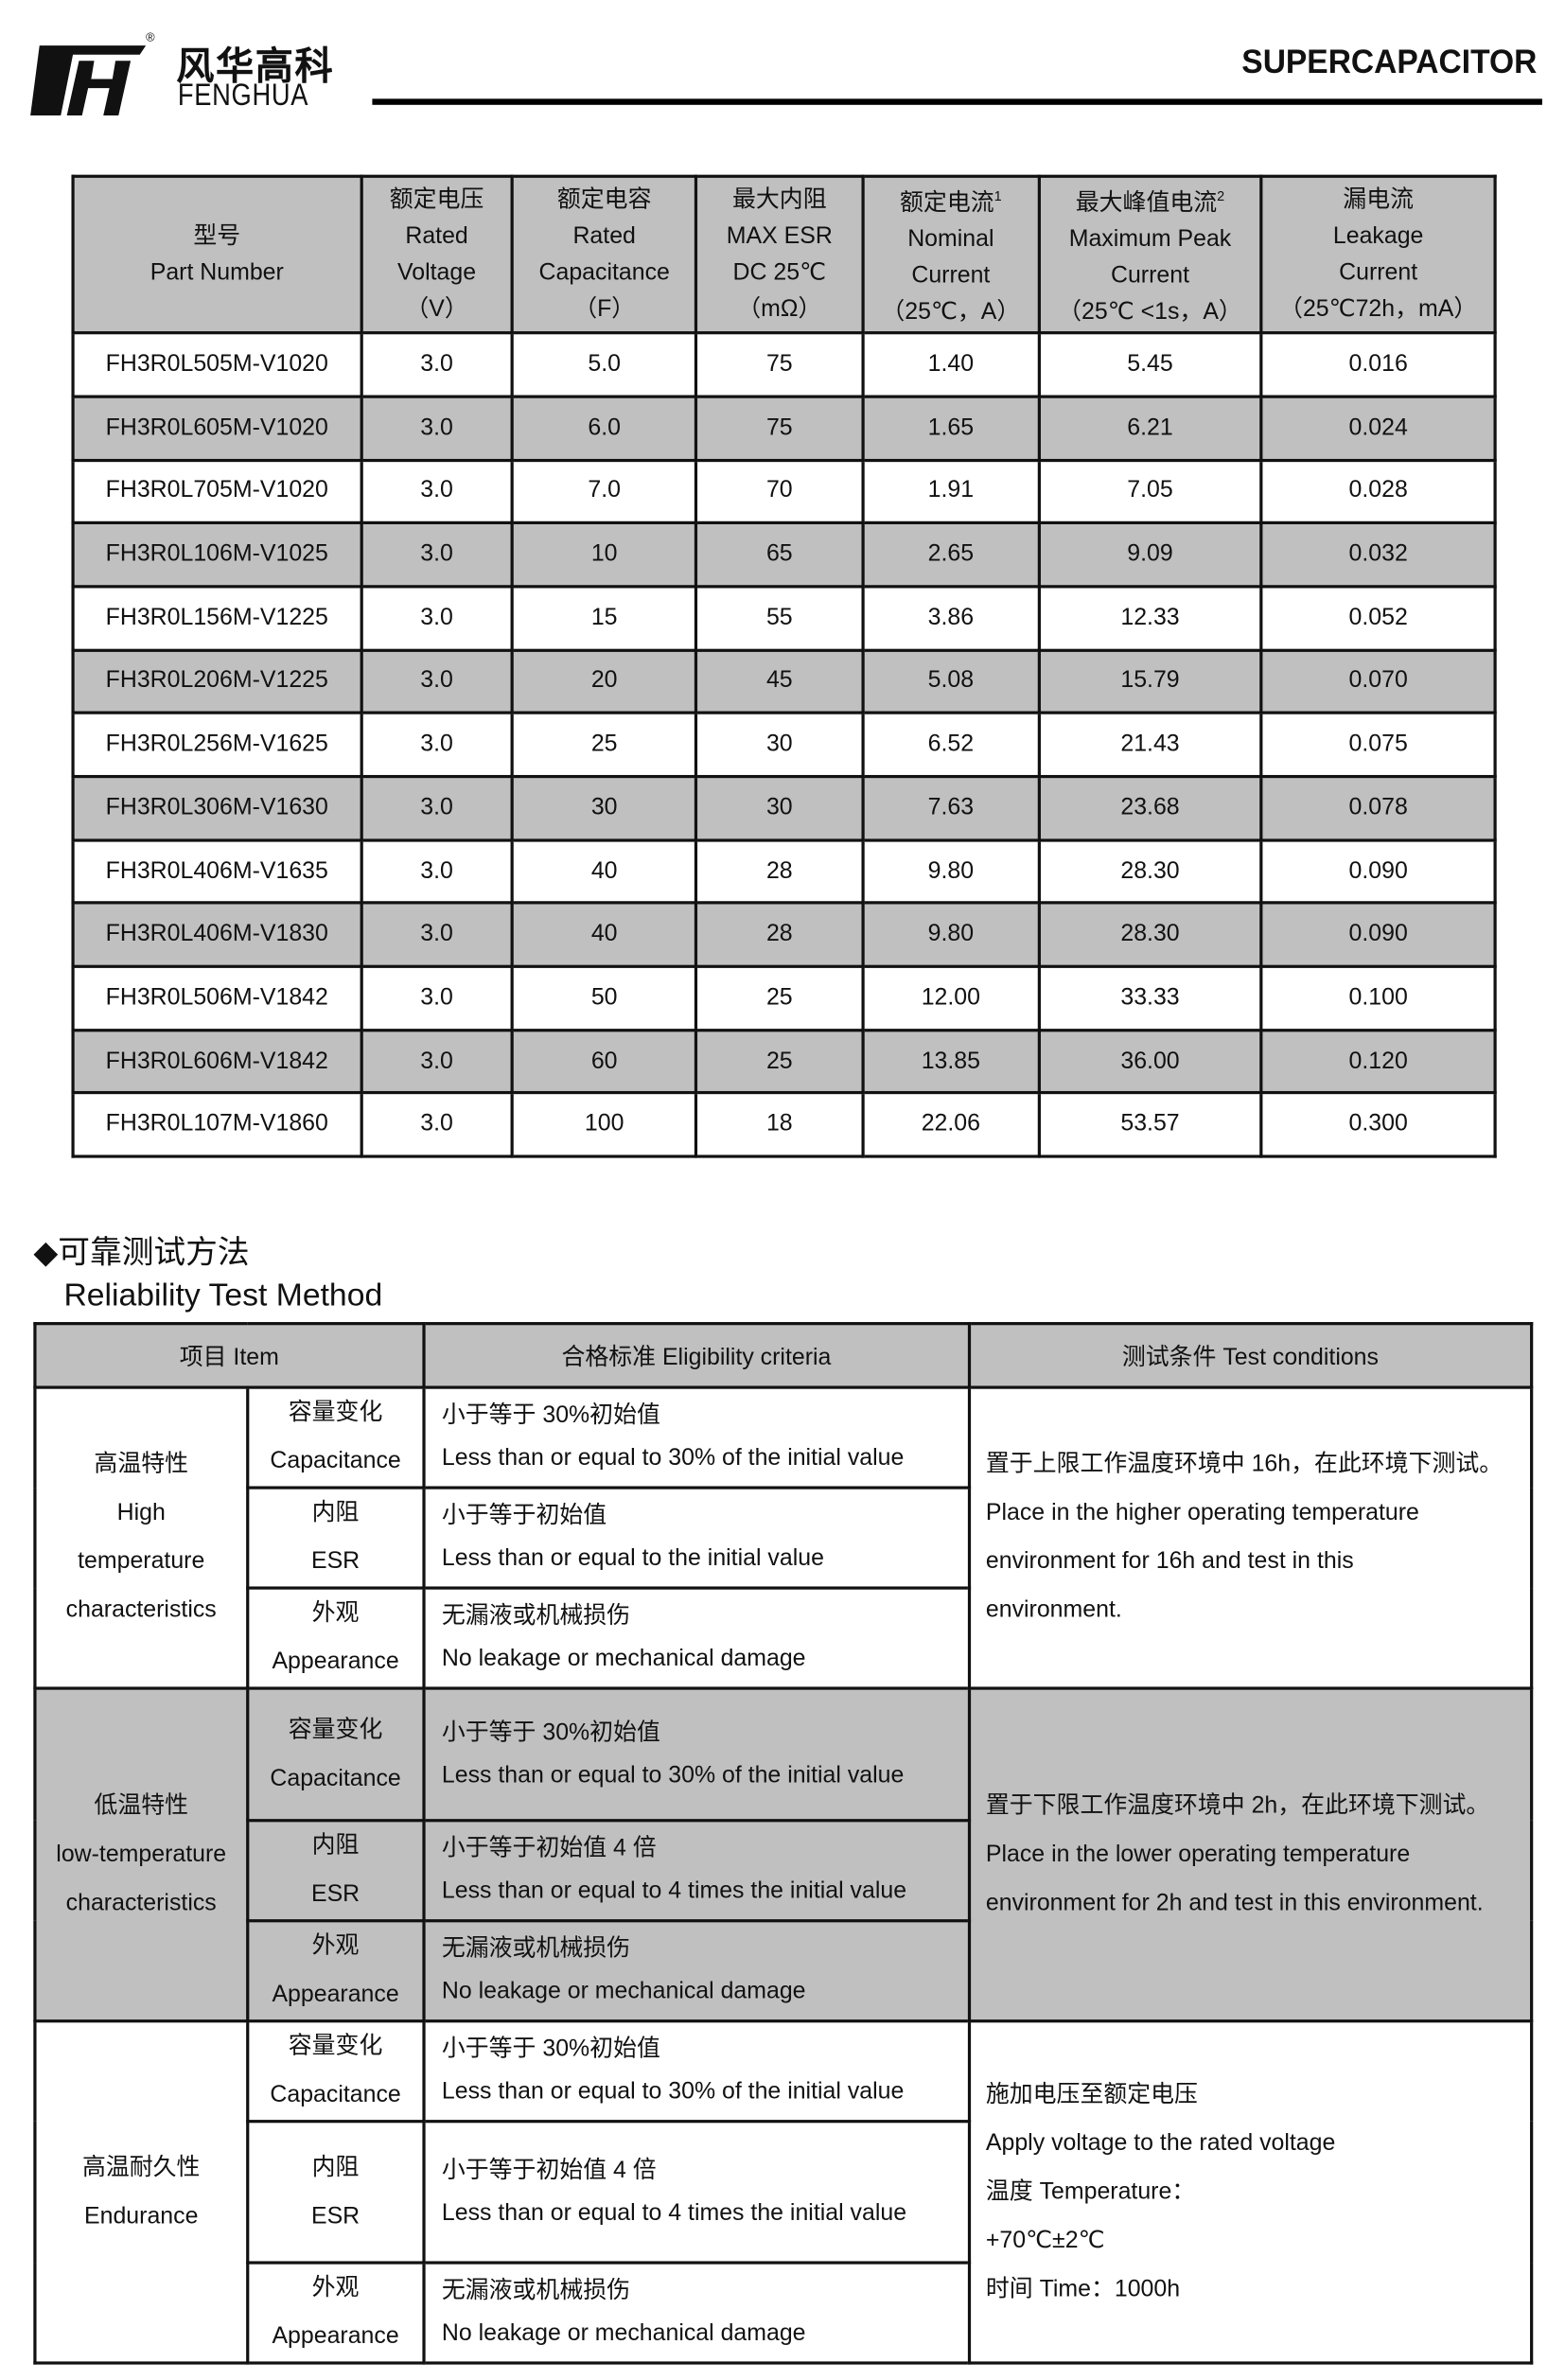 This screenshot has height=2380, width=1565. I want to click on value-cell: 28, so click(780, 871).